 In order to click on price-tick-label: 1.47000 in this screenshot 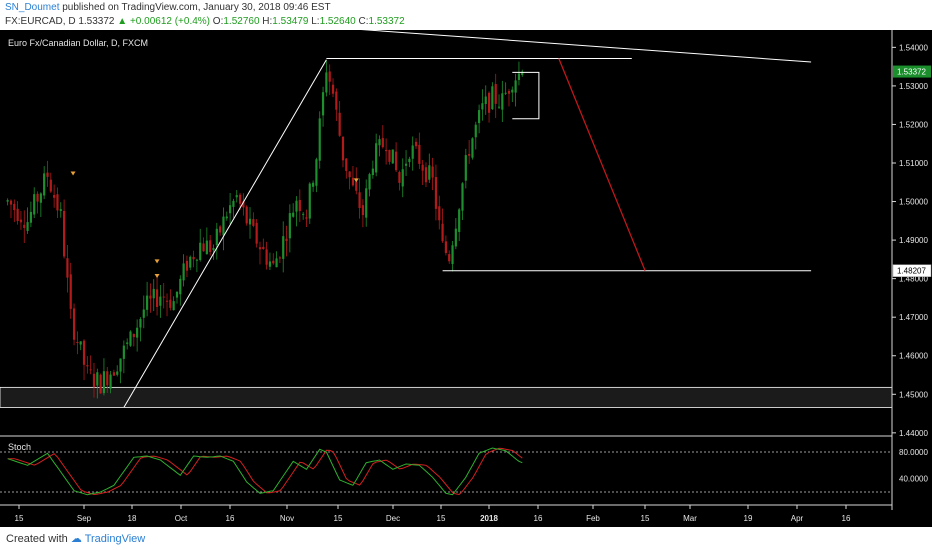, I will do `click(913, 317)`.